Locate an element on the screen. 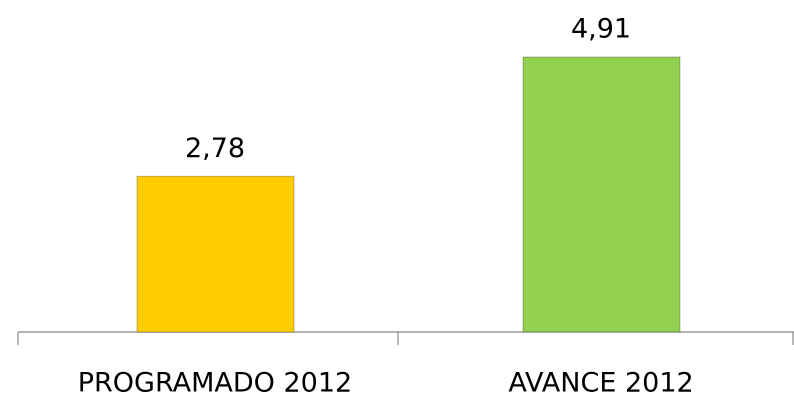 The image size is (794, 400). data-label: 2,78 is located at coordinates (215, 148).